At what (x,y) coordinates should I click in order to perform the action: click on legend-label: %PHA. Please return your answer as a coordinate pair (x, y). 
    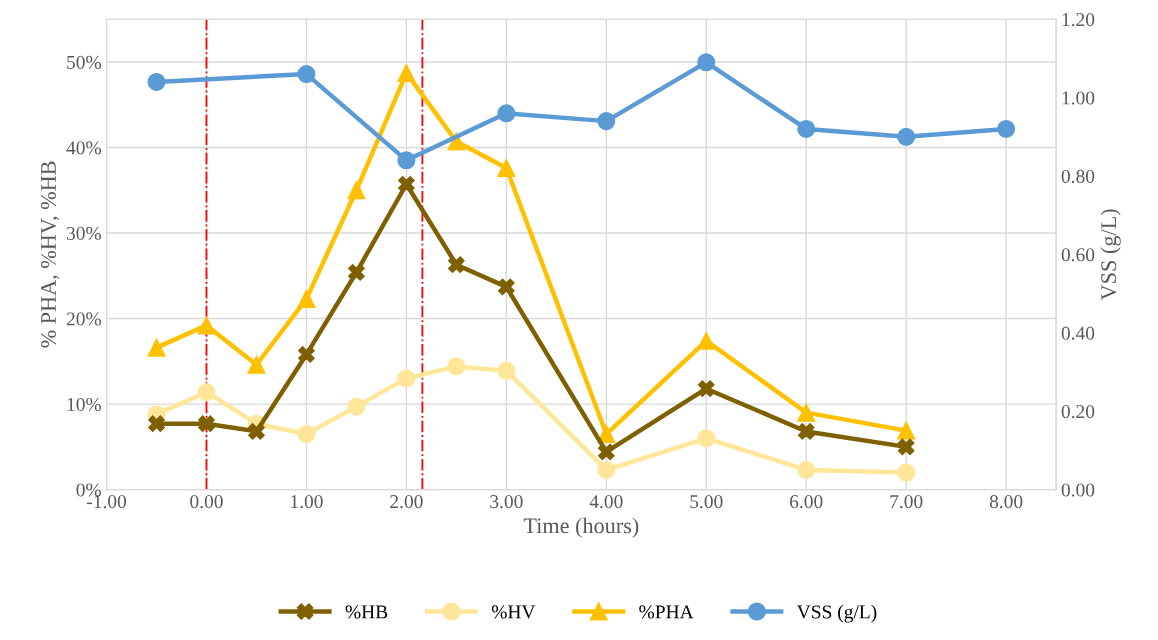
    Looking at the image, I should click on (666, 612).